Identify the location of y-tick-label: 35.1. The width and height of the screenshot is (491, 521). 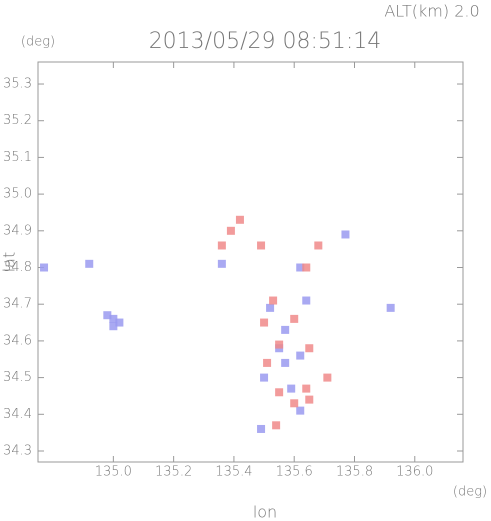
(17, 157).